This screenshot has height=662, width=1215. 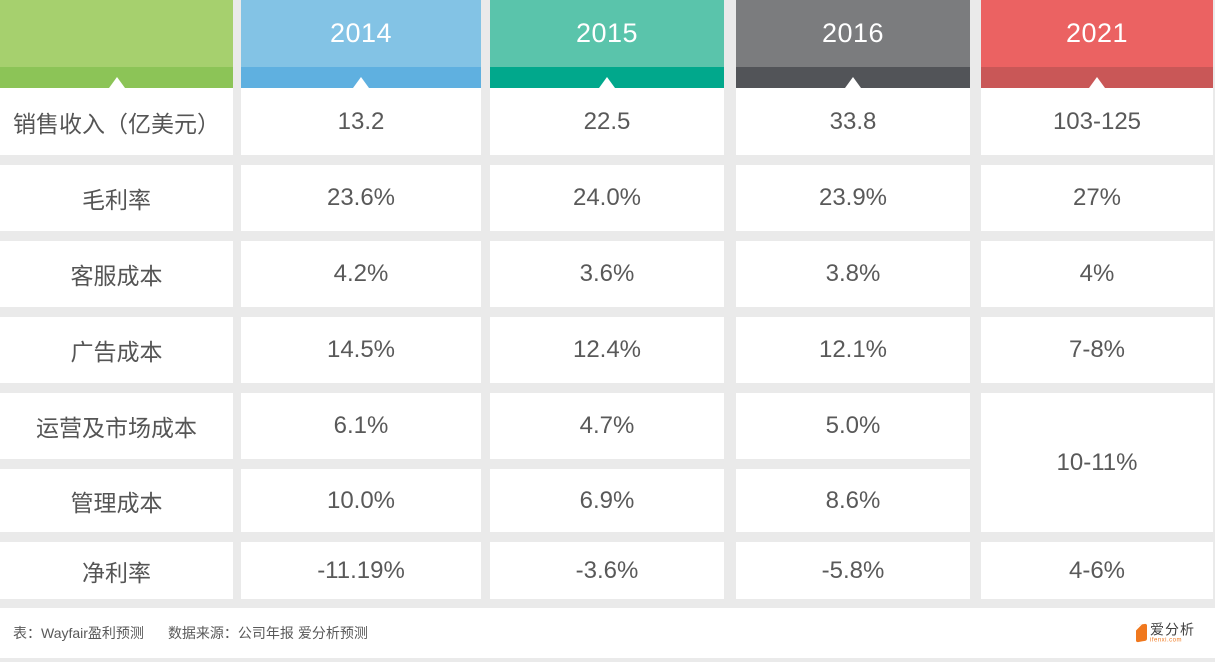 I want to click on cell-2021-advertising: 7-8%, so click(x=1097, y=350).